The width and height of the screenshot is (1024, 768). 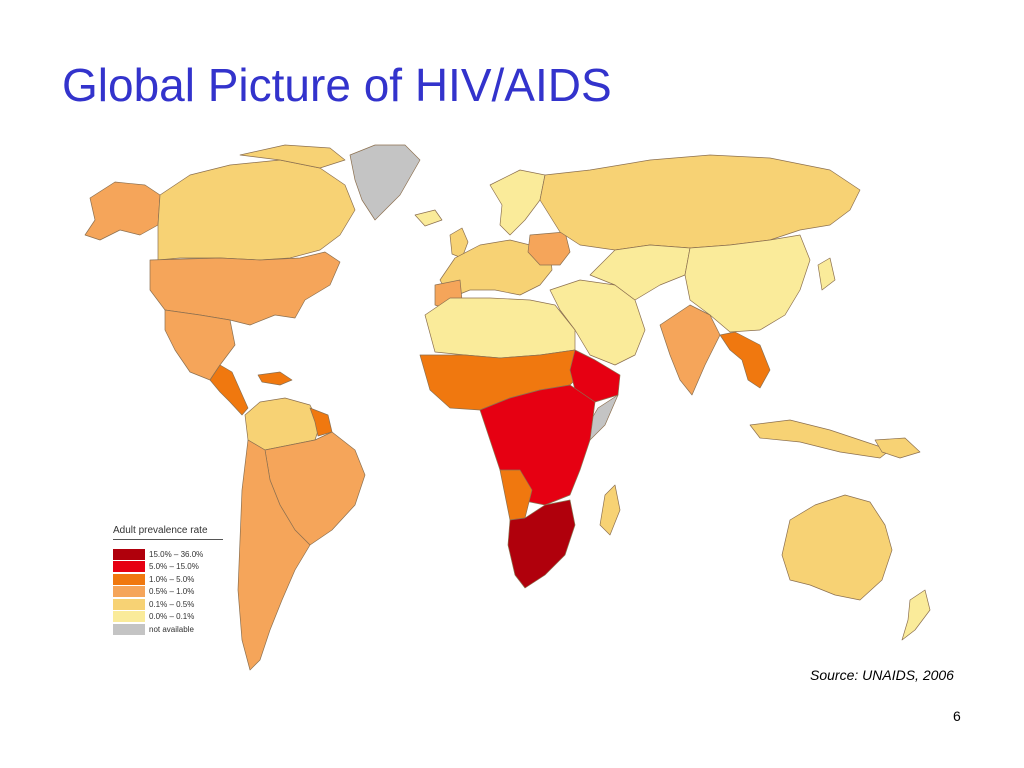 What do you see at coordinates (172, 579) in the screenshot?
I see `legend-label: 1.0% – 5.0%` at bounding box center [172, 579].